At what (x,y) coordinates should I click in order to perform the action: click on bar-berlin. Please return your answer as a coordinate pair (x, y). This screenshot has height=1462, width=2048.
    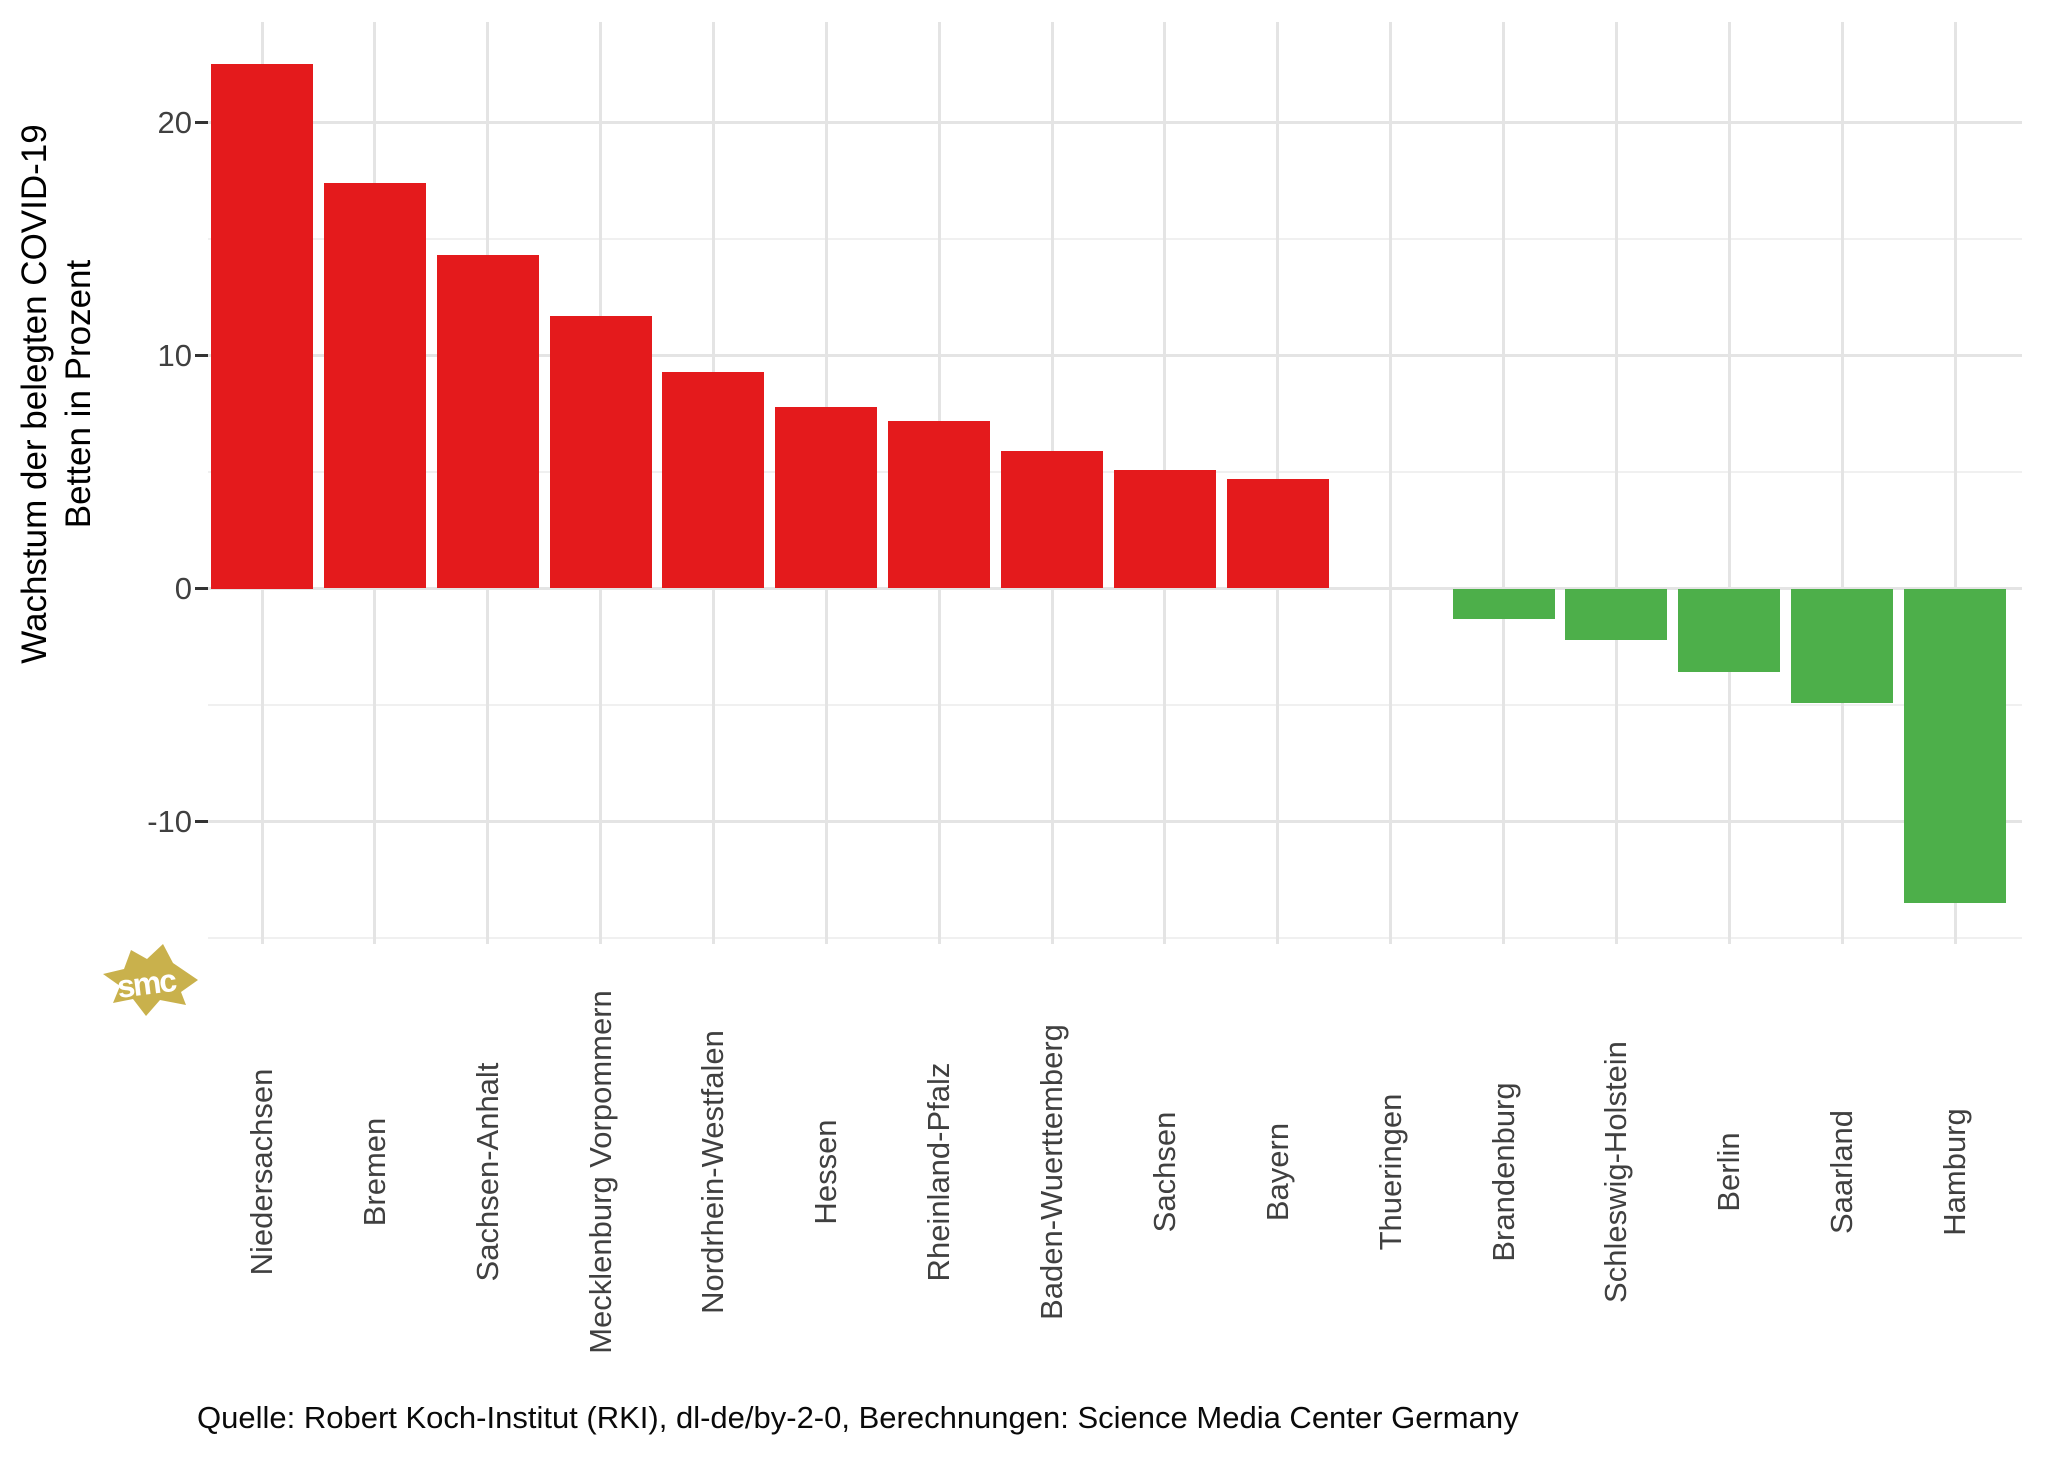
    Looking at the image, I should click on (1729, 630).